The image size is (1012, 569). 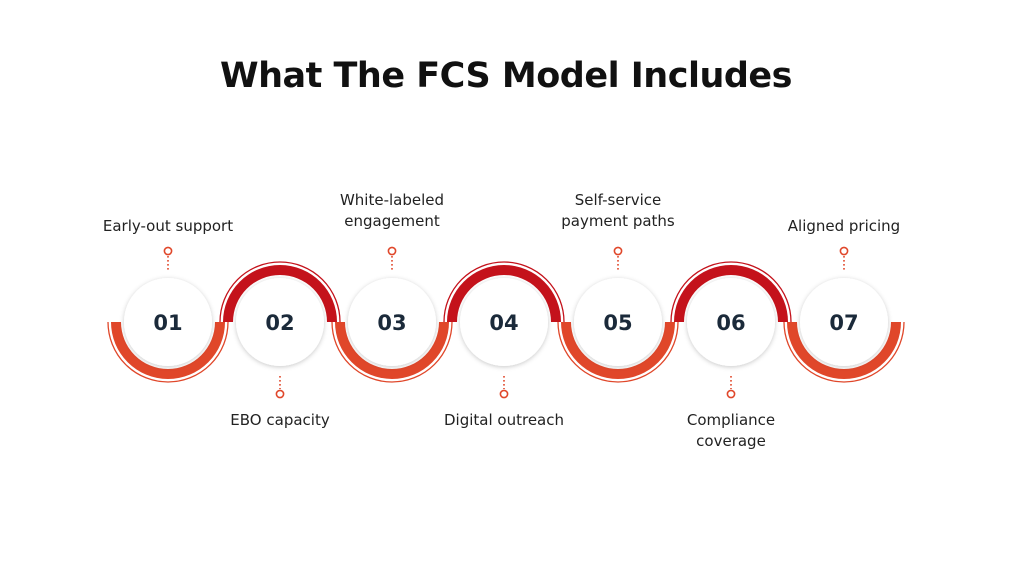 I want to click on step-04: 04, so click(x=504, y=330).